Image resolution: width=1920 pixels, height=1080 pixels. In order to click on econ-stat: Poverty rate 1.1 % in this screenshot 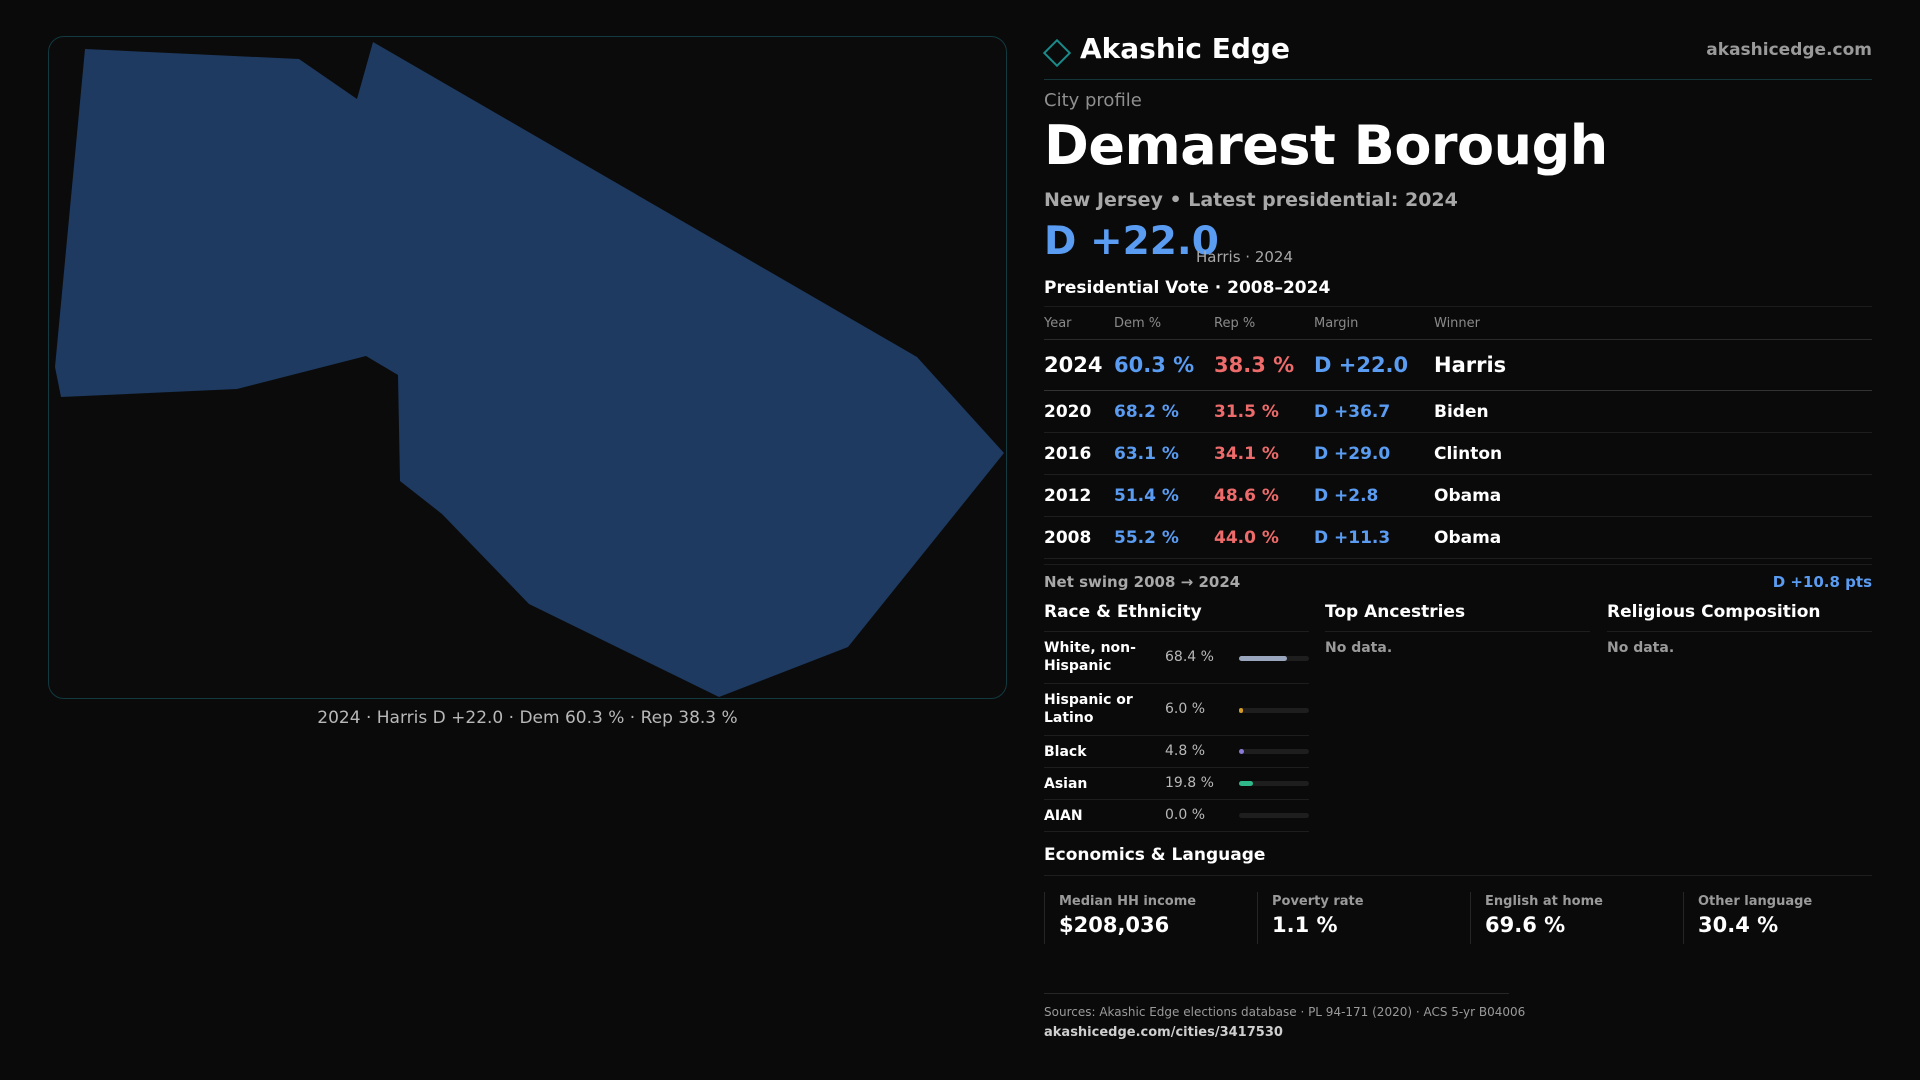, I will do `click(1363, 918)`.